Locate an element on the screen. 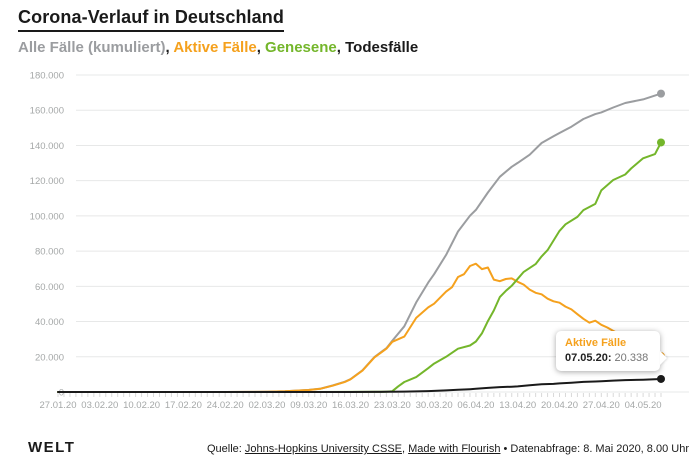 The image size is (694, 470). y-axis-tick-label: 120.000 is located at coordinates (47, 181).